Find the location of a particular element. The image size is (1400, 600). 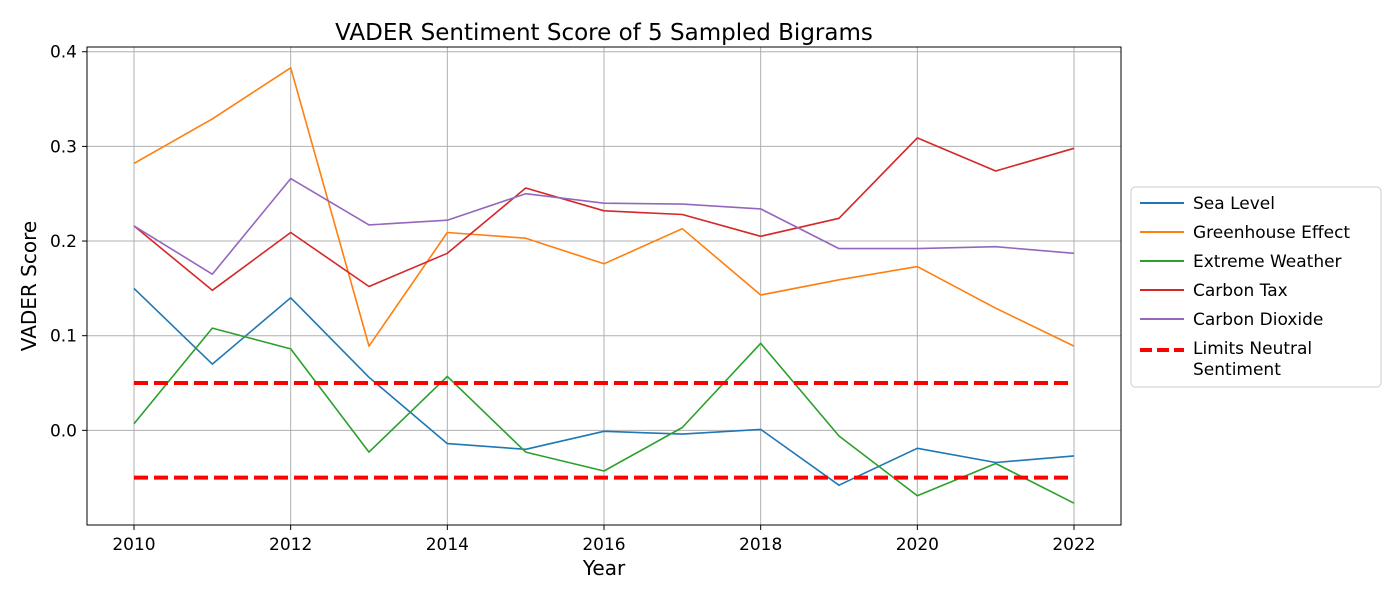

y-axis-ticks: 0.0 0.1 0.2 0.3 0.4 is located at coordinates (68, 242).